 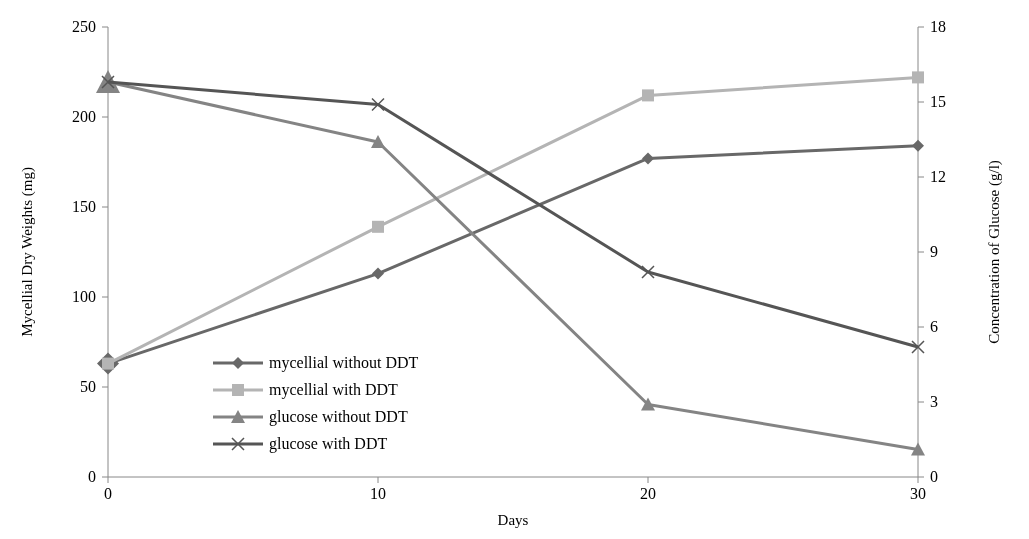 What do you see at coordinates (938, 176) in the screenshot?
I see `y2-tick-label: 12` at bounding box center [938, 176].